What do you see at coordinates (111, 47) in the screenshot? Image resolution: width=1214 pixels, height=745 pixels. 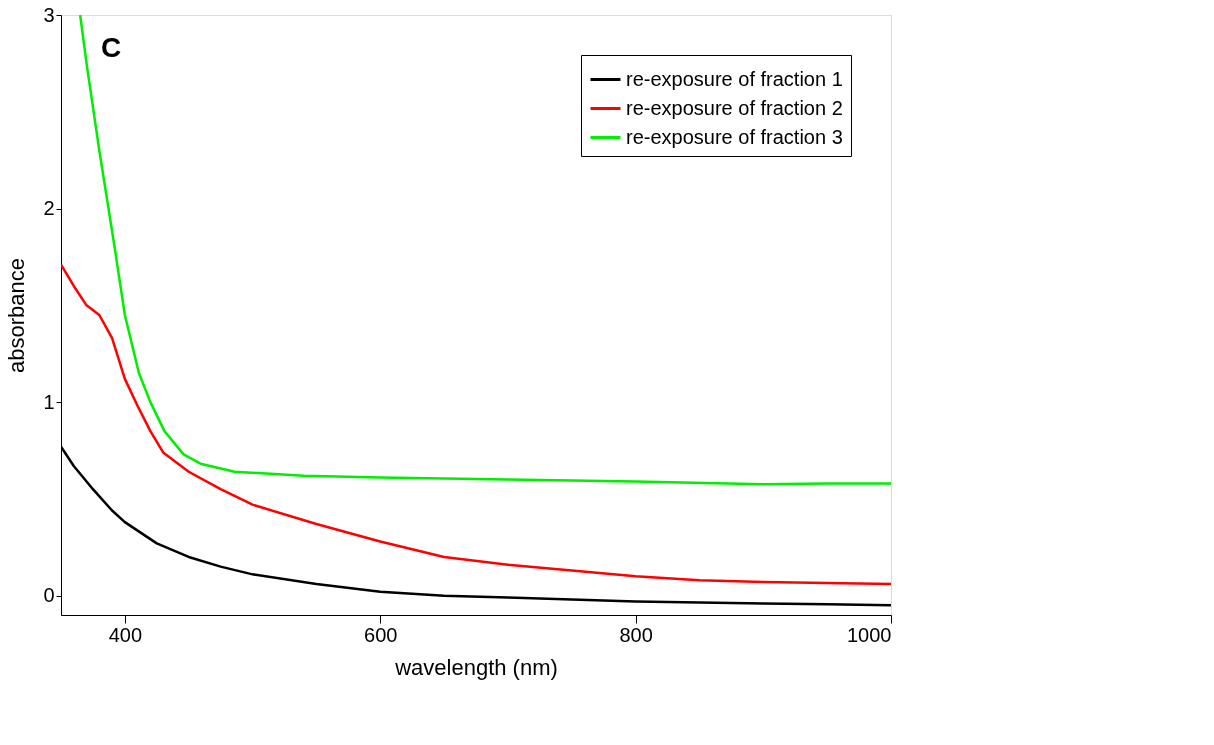 I see `annotation: C` at bounding box center [111, 47].